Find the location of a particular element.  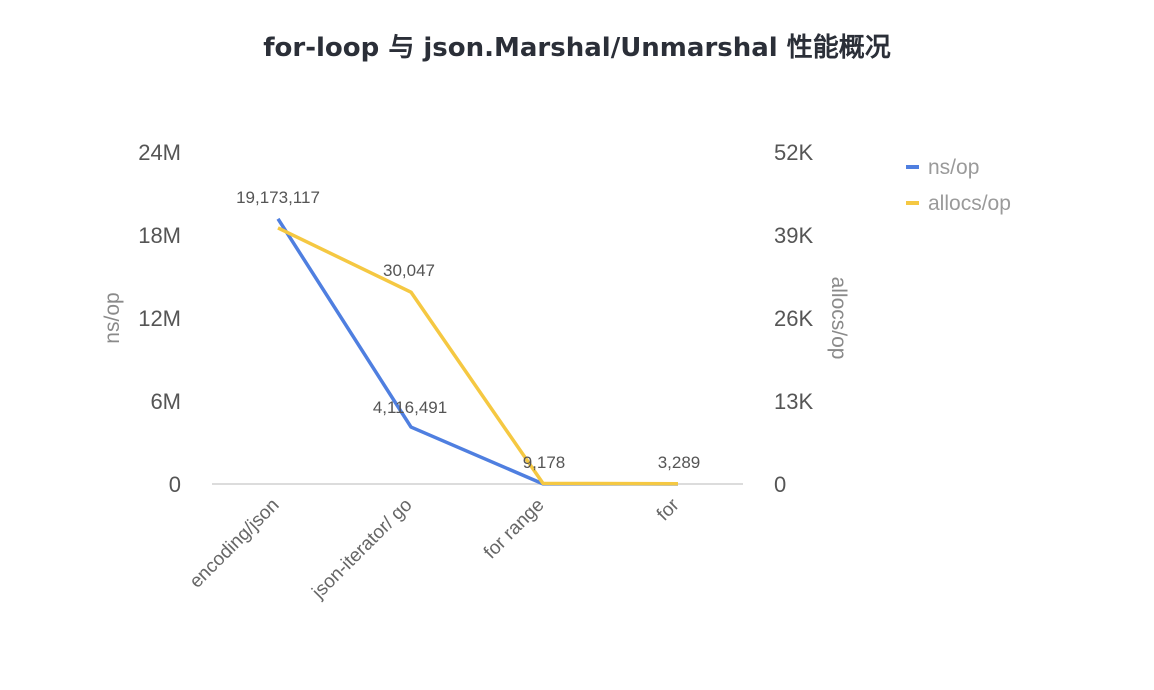

left-tick-label: 18M is located at coordinates (159, 235).